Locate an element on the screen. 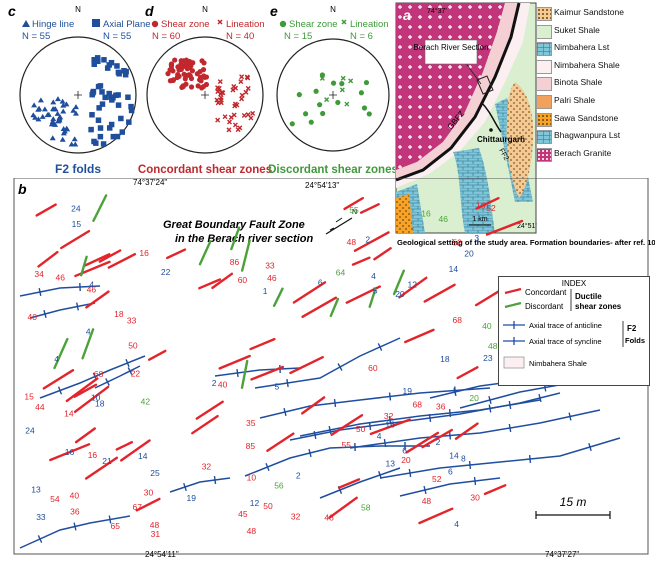 This screenshot has width=657, height=561. svg-text: N = 15 is located at coordinates (298, 36).